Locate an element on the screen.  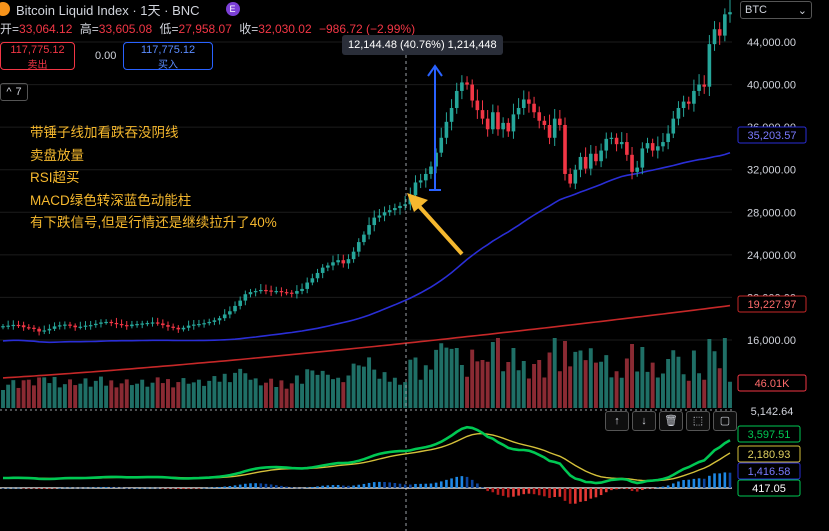
buy-button: 117,775.12 买入 is located at coordinates (168, 56).